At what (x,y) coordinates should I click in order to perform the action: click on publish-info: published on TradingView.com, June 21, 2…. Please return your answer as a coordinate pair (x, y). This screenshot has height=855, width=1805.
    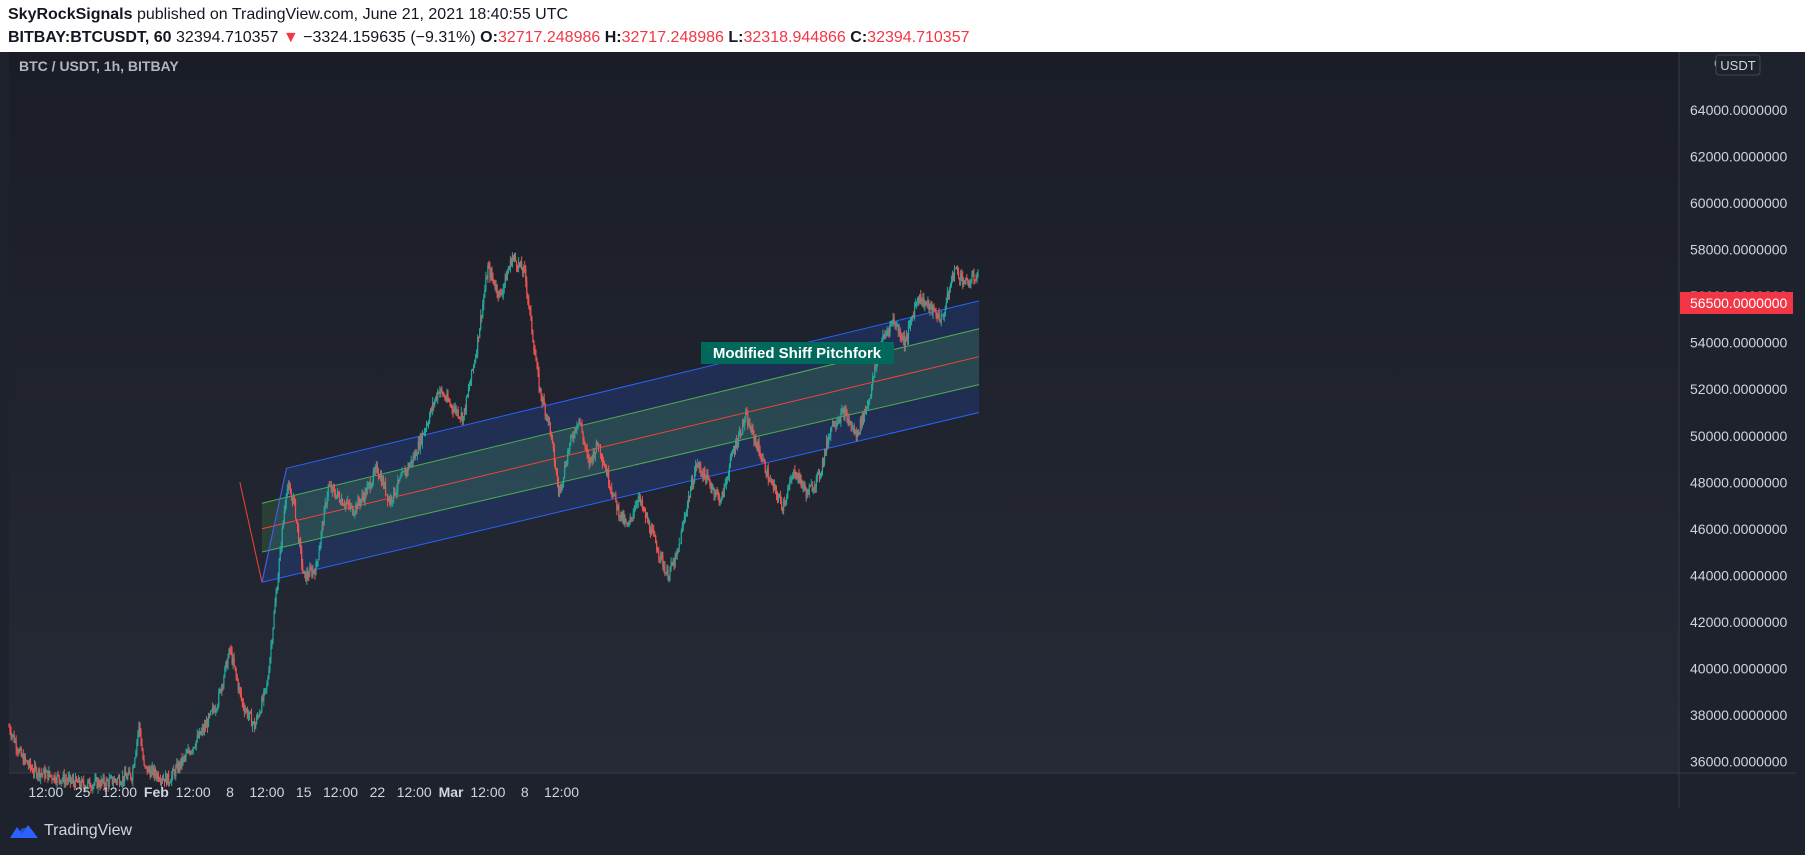
    Looking at the image, I should click on (350, 14).